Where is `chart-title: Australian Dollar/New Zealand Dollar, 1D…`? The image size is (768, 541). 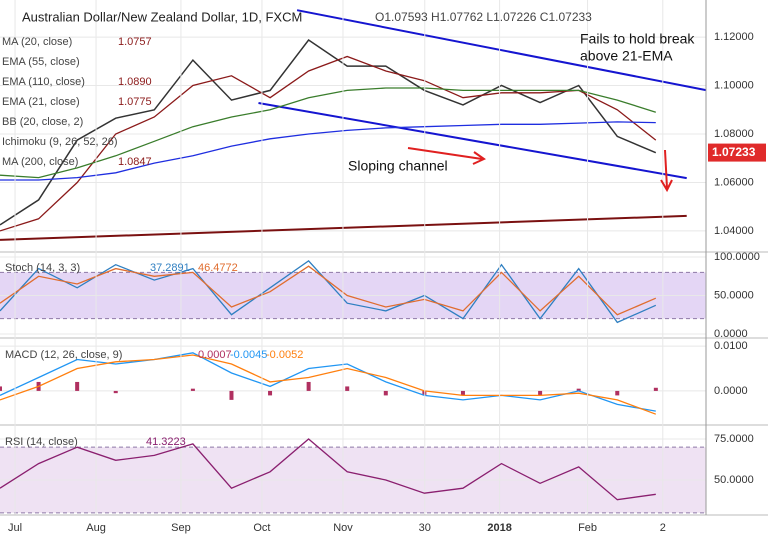
chart-title: Australian Dollar/New Zealand Dollar, 1D… is located at coordinates (162, 16).